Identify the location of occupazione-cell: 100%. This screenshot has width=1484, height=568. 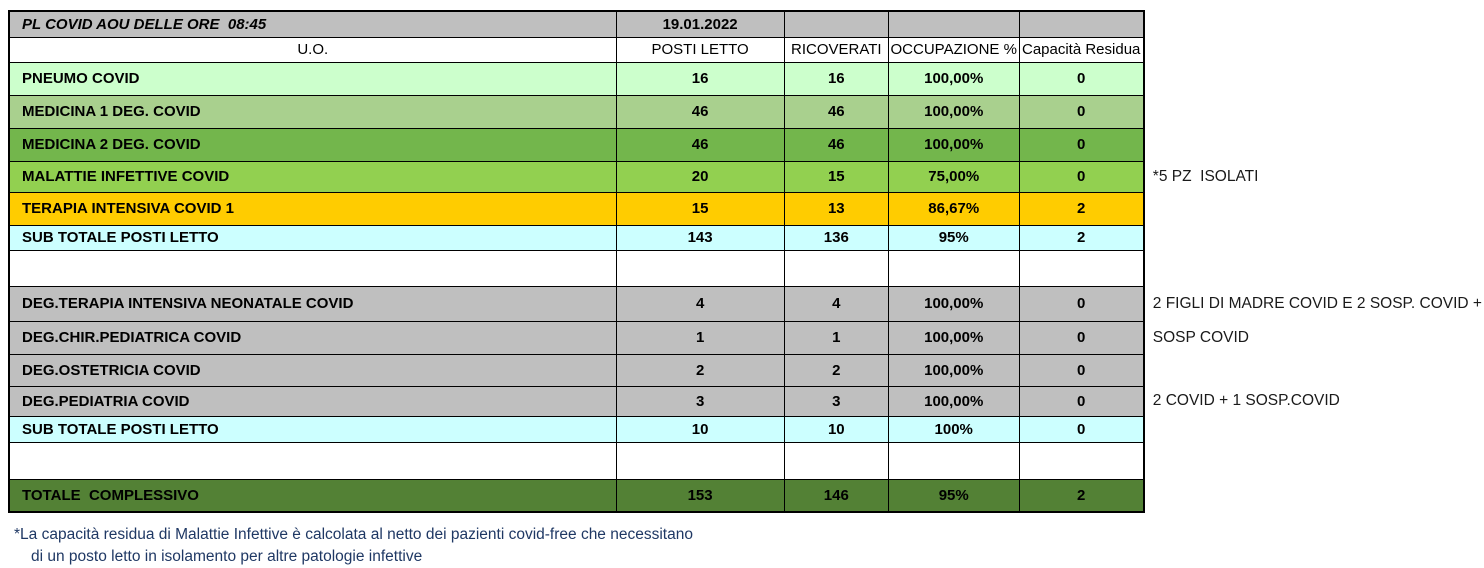
(953, 429).